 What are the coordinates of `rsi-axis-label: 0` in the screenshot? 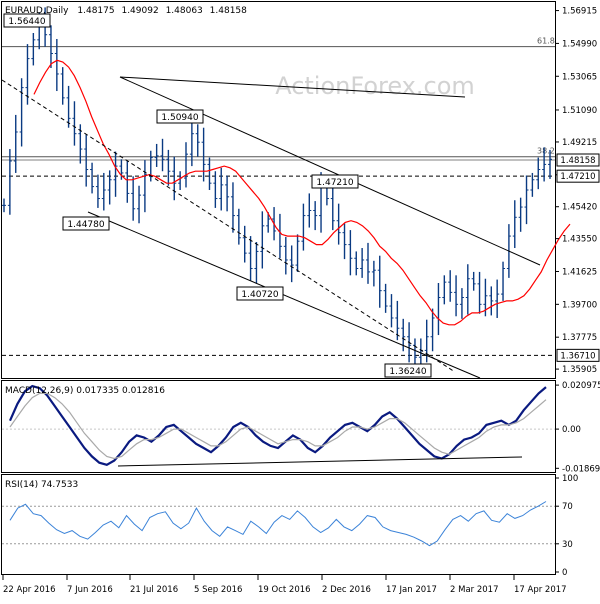 It's located at (564, 573).